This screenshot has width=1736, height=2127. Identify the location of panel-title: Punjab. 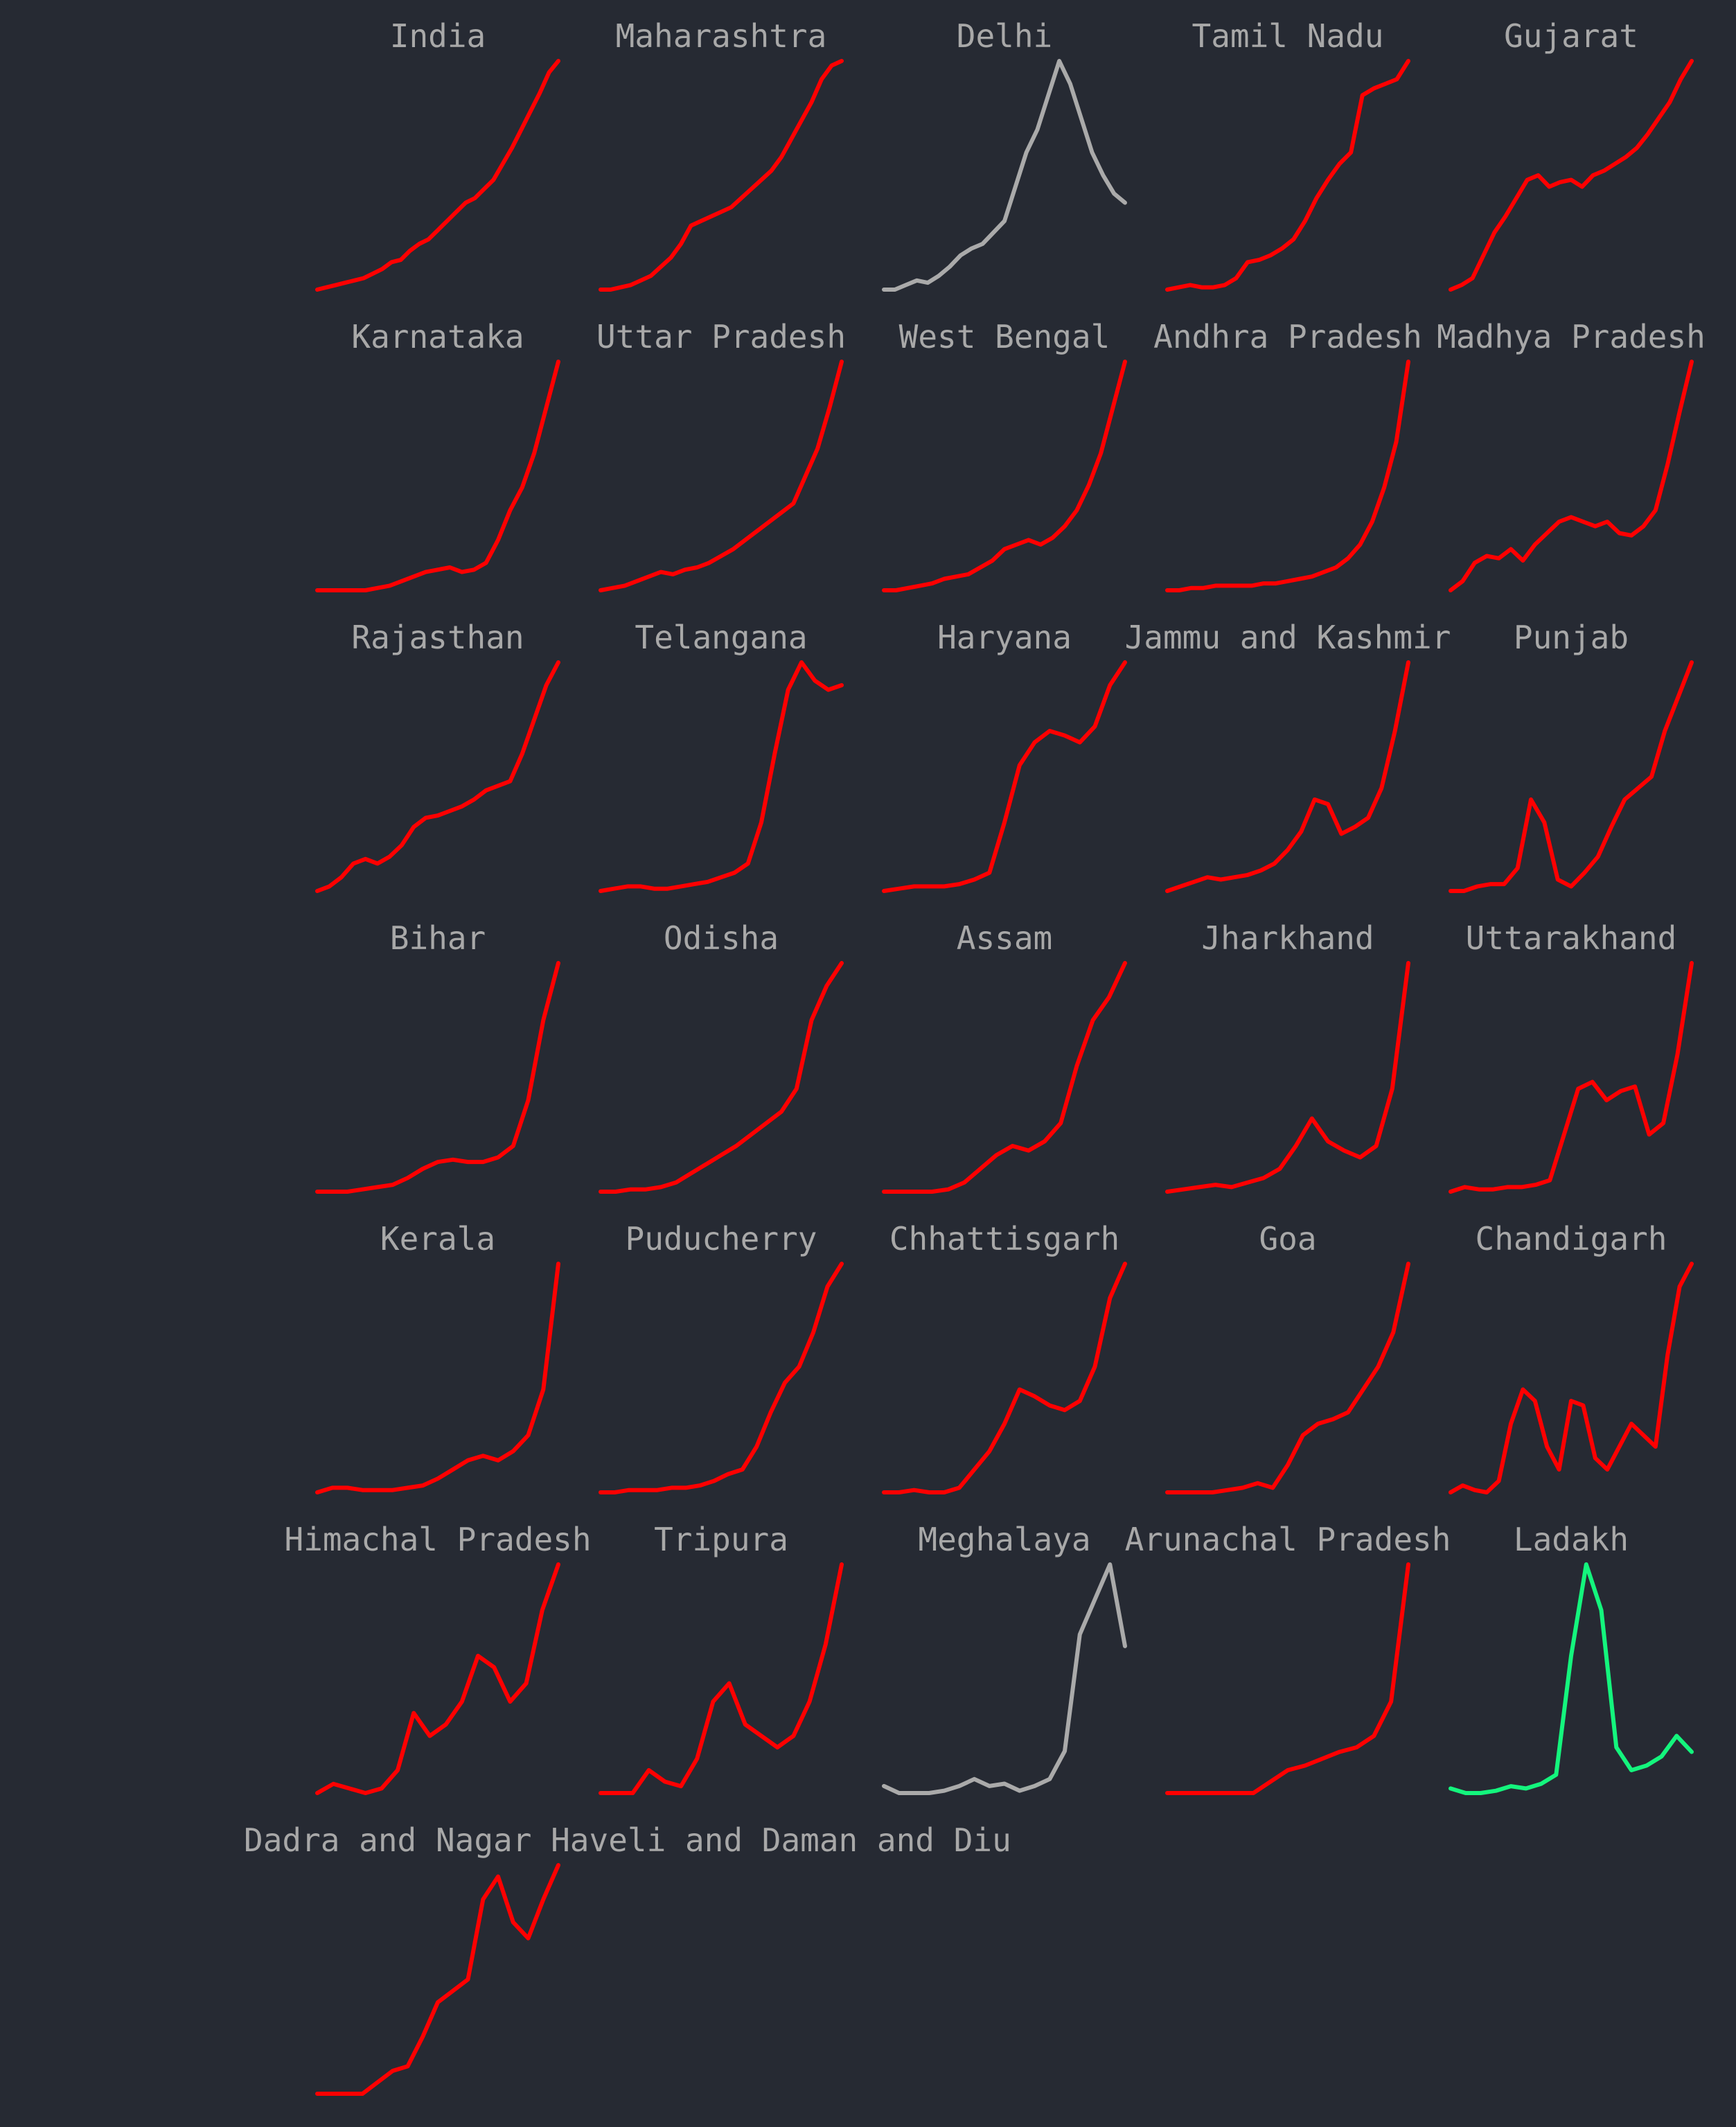
(1571, 637).